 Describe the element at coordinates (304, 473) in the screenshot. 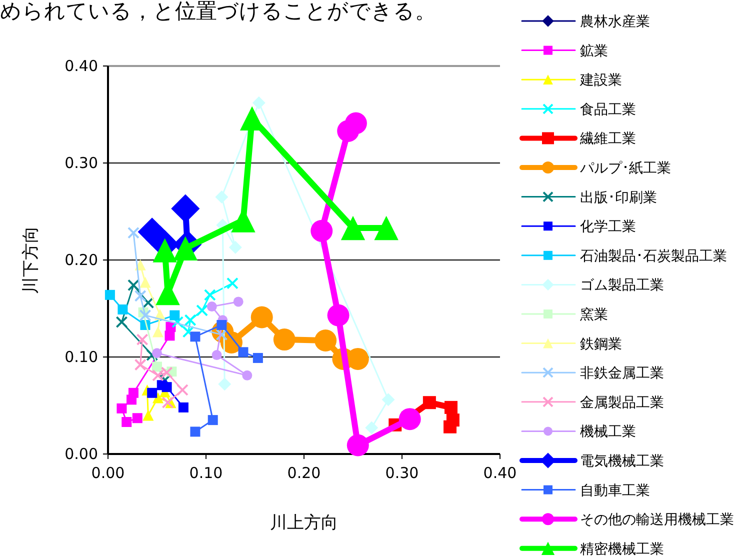

I see `x-tick-label: 0.20` at that location.